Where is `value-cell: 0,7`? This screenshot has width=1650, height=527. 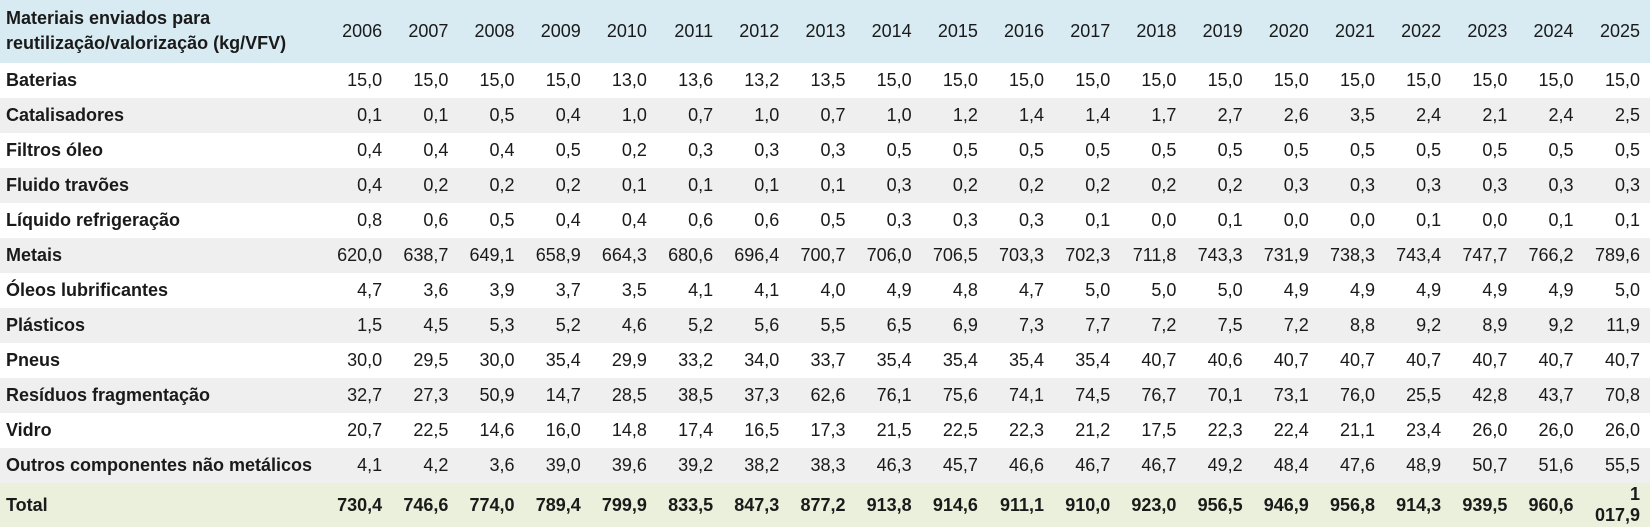
value-cell: 0,7 is located at coordinates (833, 115).